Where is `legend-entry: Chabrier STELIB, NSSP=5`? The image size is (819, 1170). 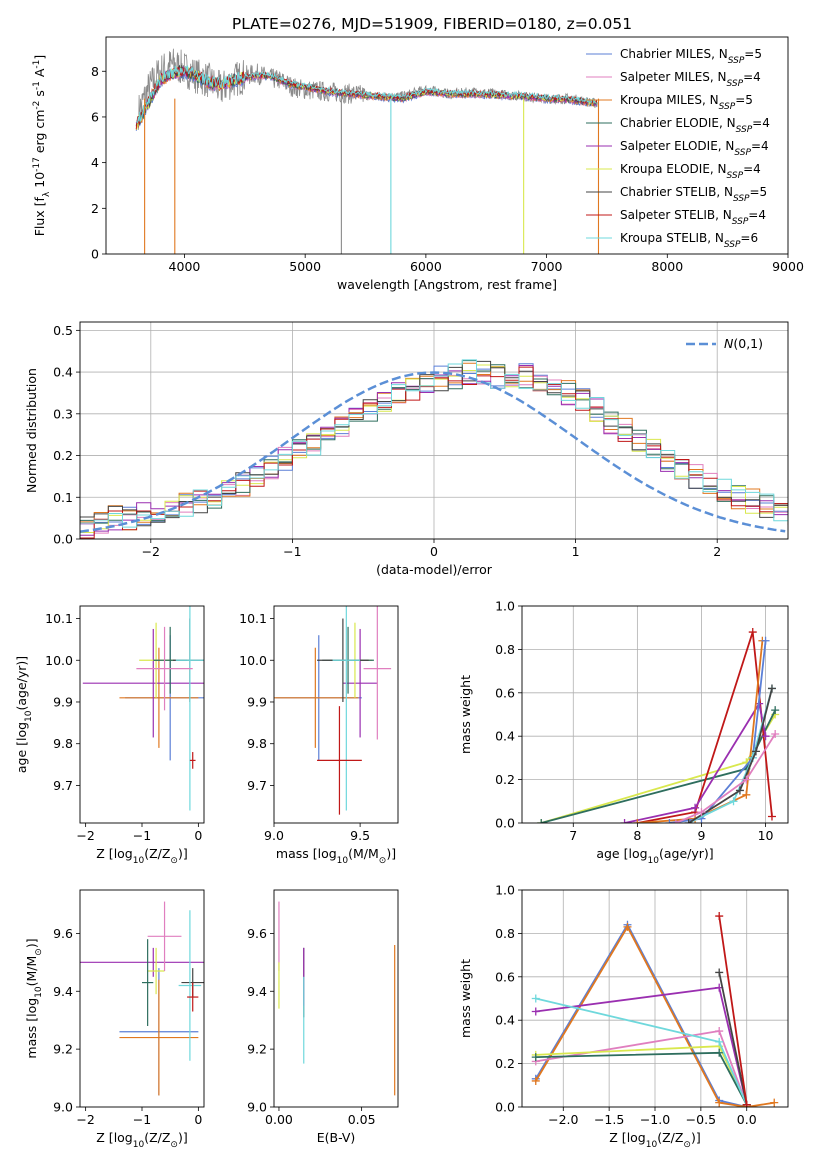 legend-entry: Chabrier STELIB, NSSP=5 is located at coordinates (693, 194).